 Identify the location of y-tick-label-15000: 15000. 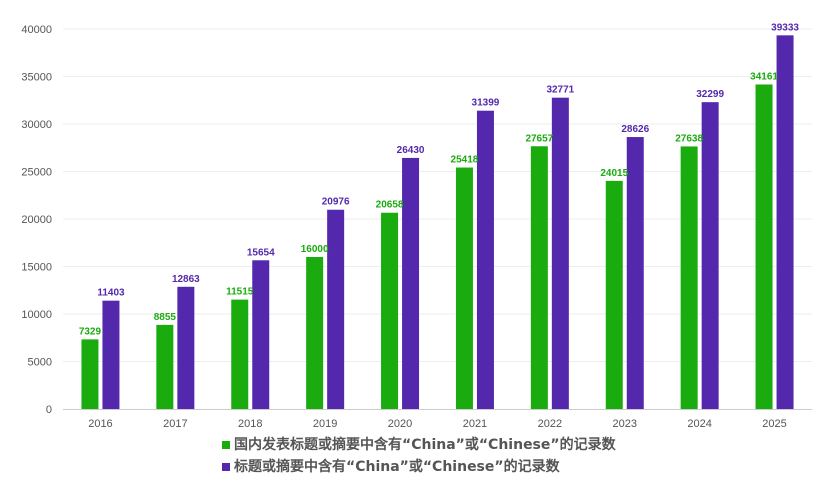
(36, 268).